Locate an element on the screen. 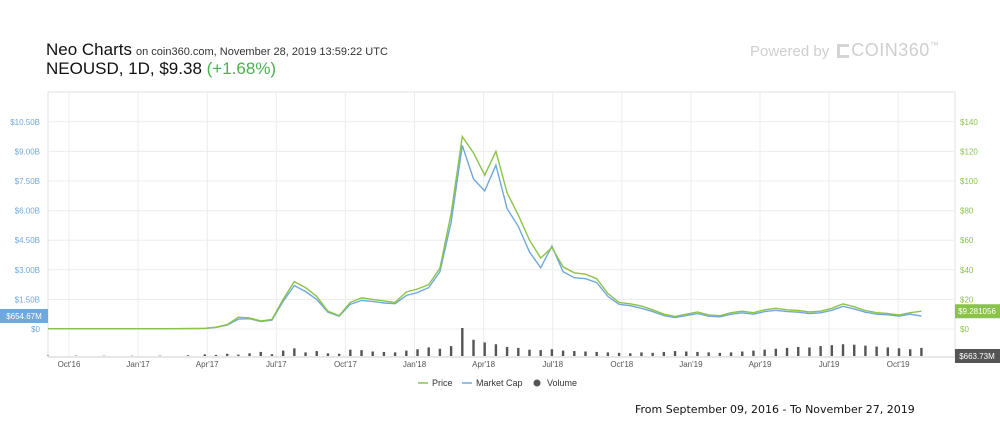  right-tick-label: $140 is located at coordinates (969, 122).